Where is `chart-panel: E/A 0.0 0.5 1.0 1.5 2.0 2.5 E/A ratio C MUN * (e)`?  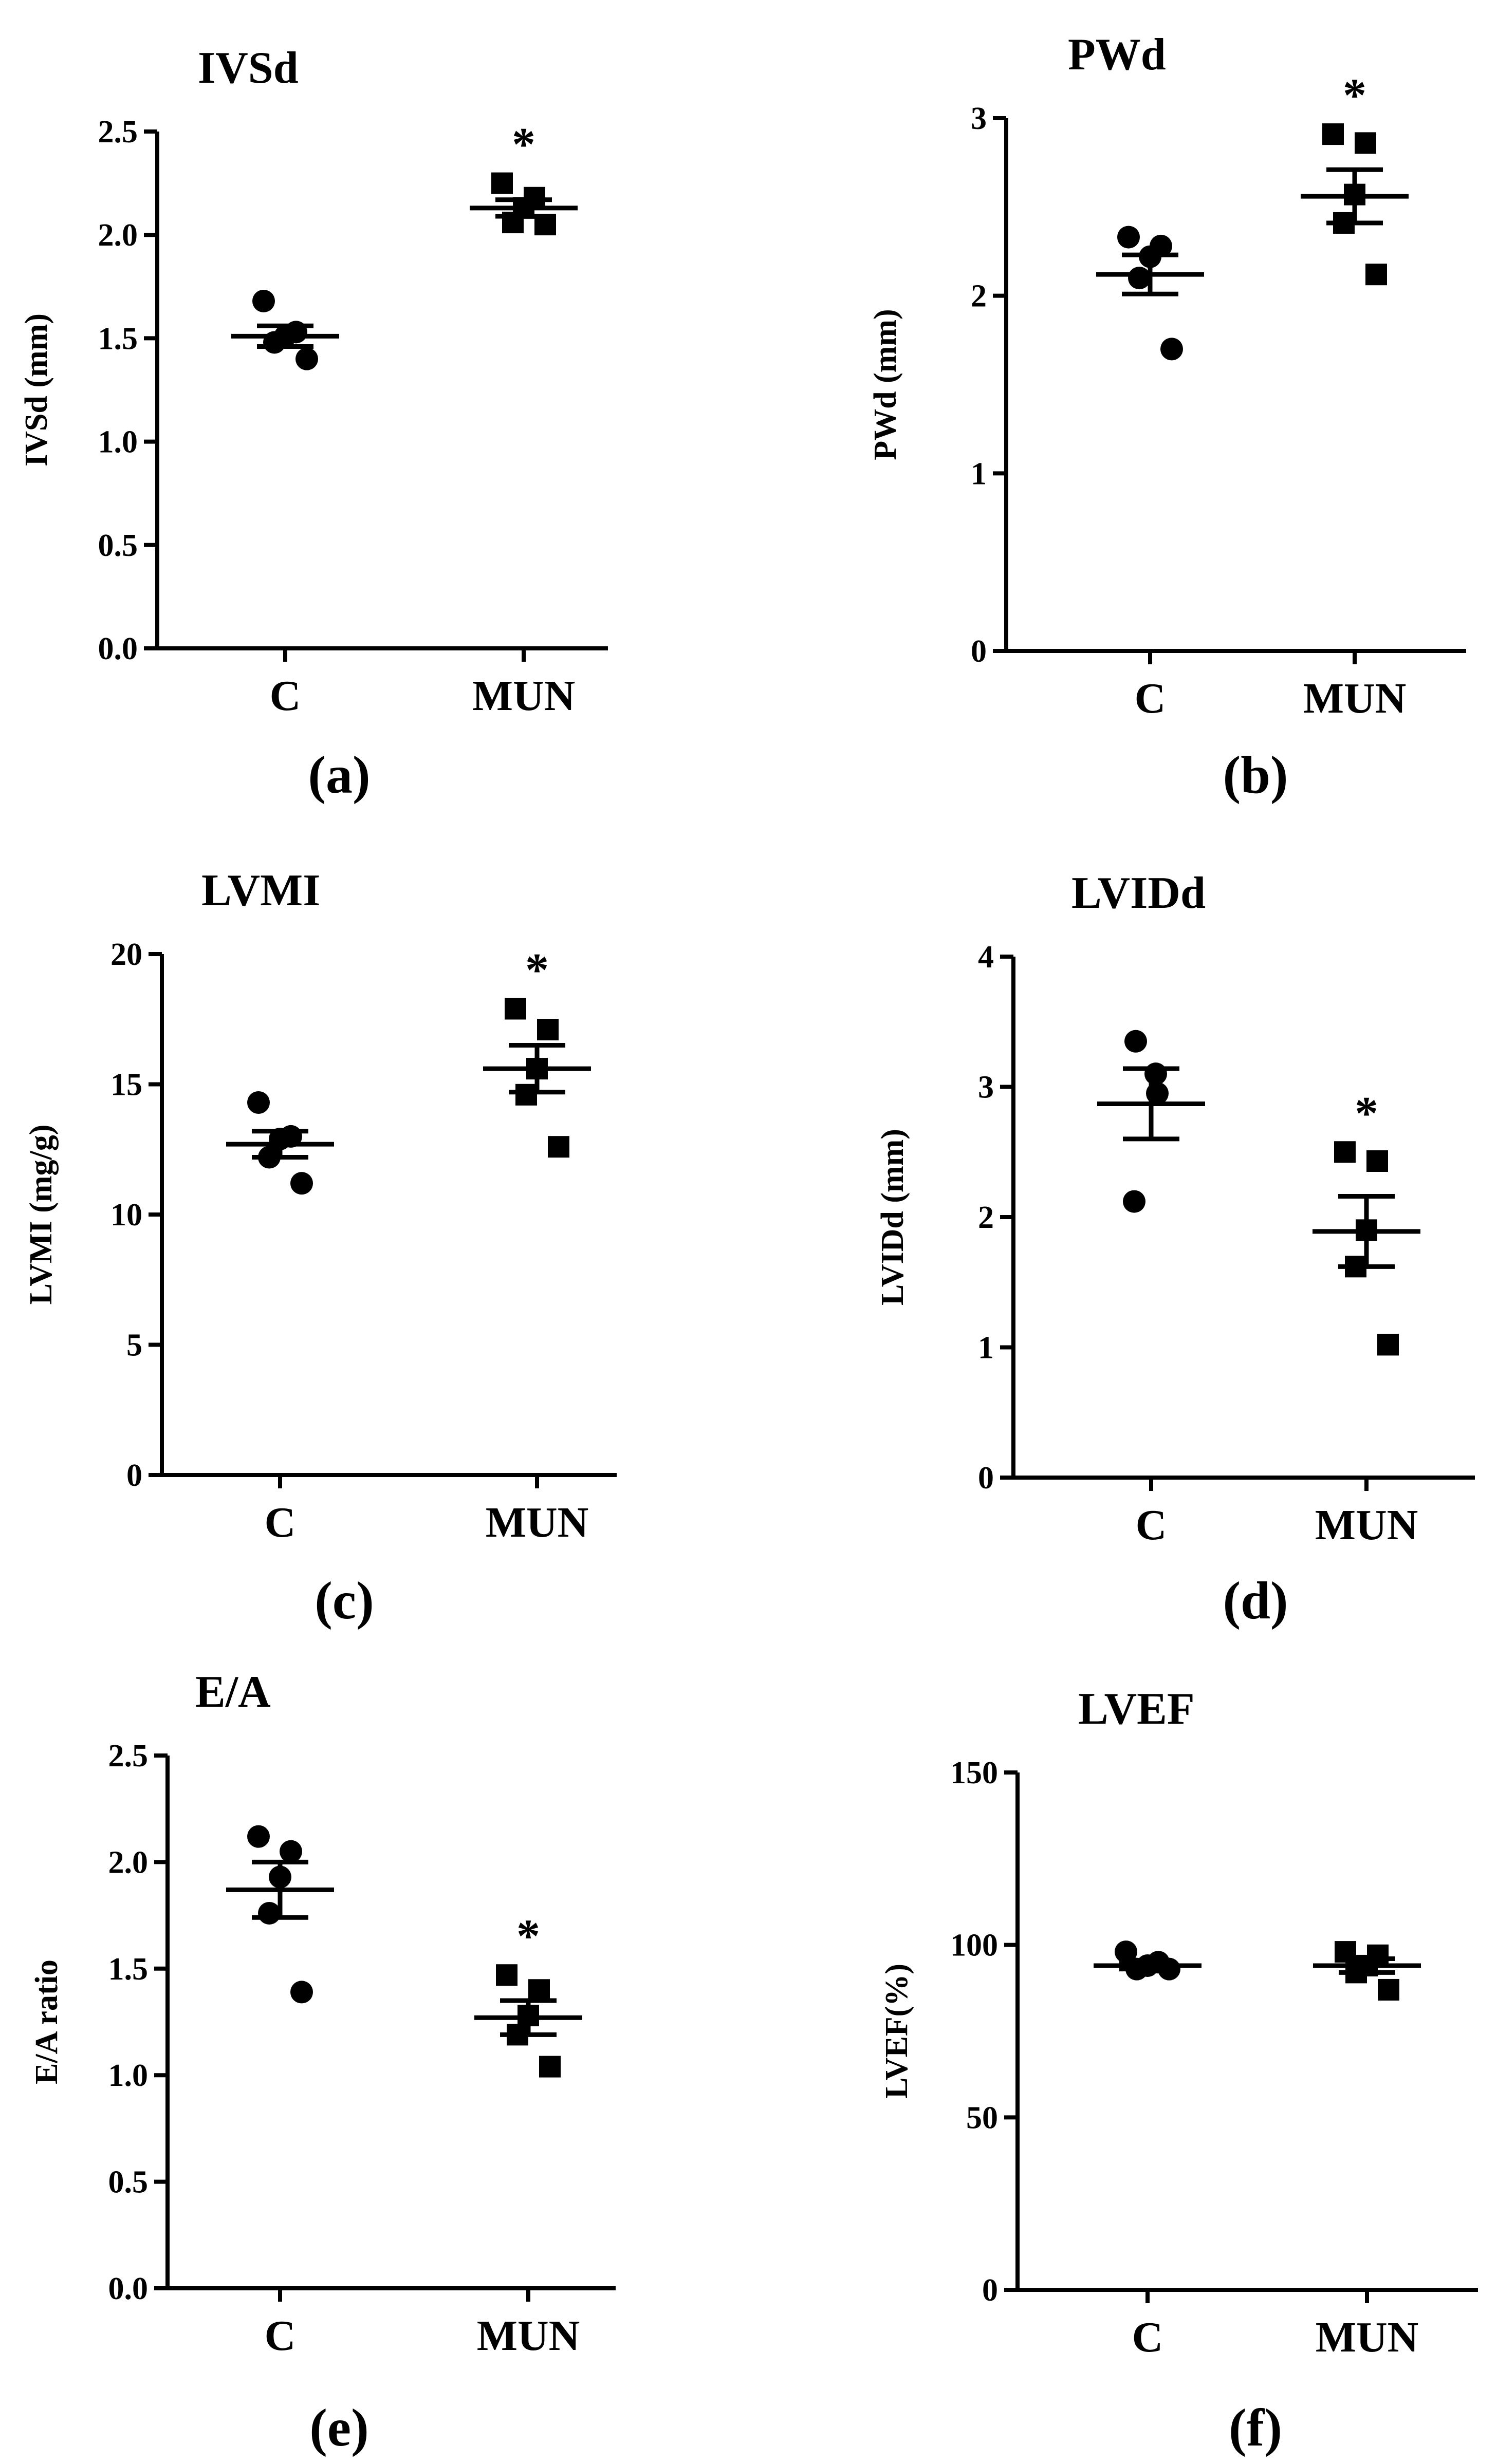 chart-panel: E/A 0.0 0.5 1.0 1.5 2.0 2.5 E/A ratio C MUN * (e) is located at coordinates (323, 2062).